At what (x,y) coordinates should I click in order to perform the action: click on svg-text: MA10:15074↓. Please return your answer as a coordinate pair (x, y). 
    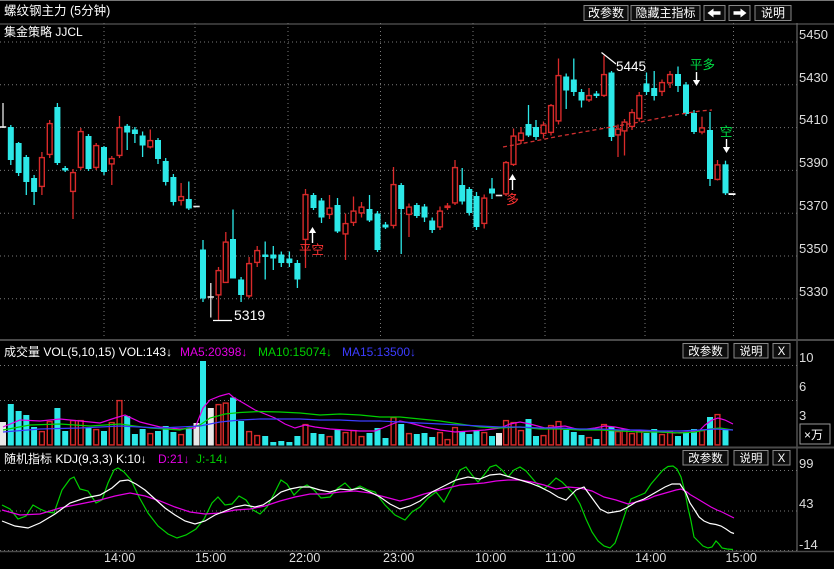
    Looking at the image, I should click on (295, 352).